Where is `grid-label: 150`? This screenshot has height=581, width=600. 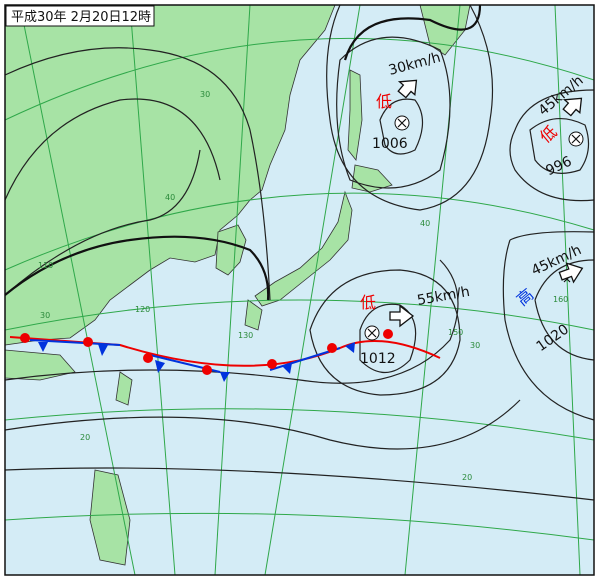 grid-label: 150 is located at coordinates (455, 332).